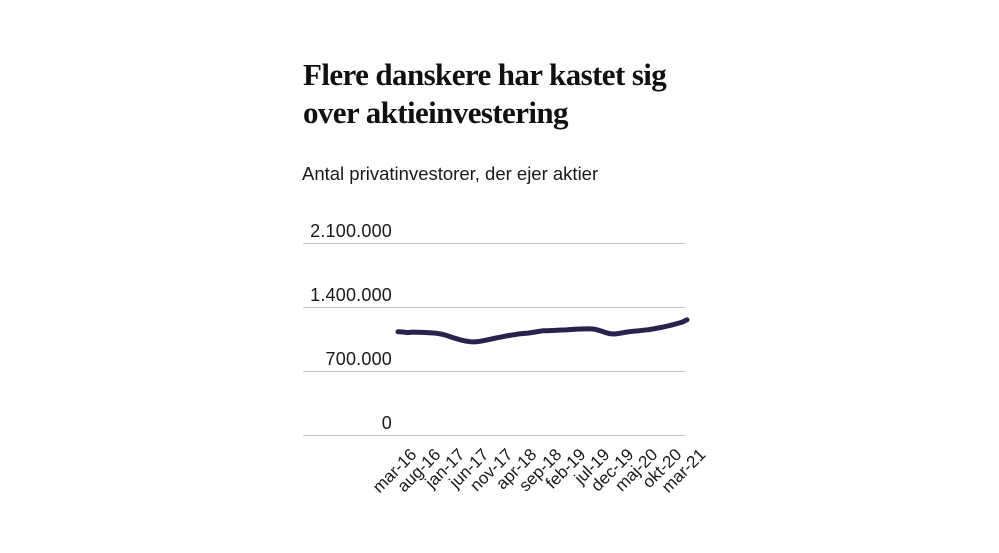 This screenshot has height=553, width=999. Describe the element at coordinates (351, 295) in the screenshot. I see `y-axis-label: 1.400.000` at that location.